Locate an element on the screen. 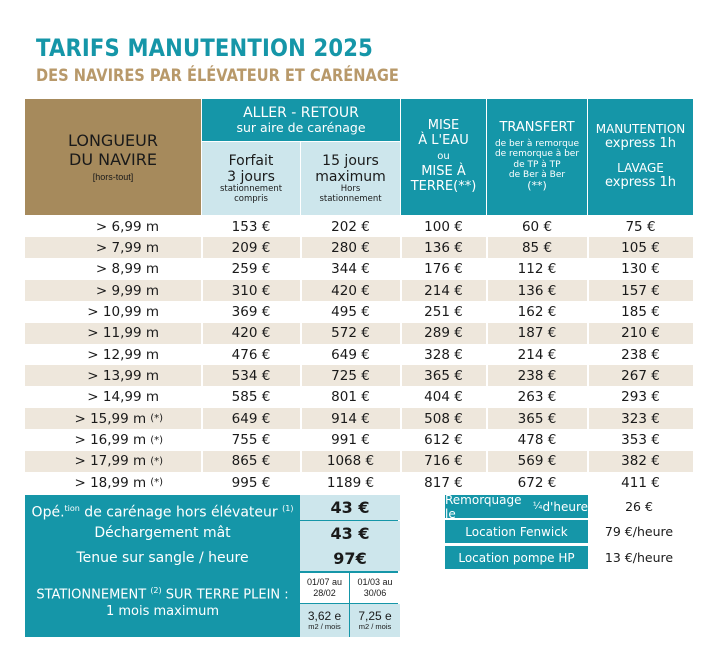 The height and width of the screenshot is (669, 720). row-transfert-price: 263 € is located at coordinates (537, 397).